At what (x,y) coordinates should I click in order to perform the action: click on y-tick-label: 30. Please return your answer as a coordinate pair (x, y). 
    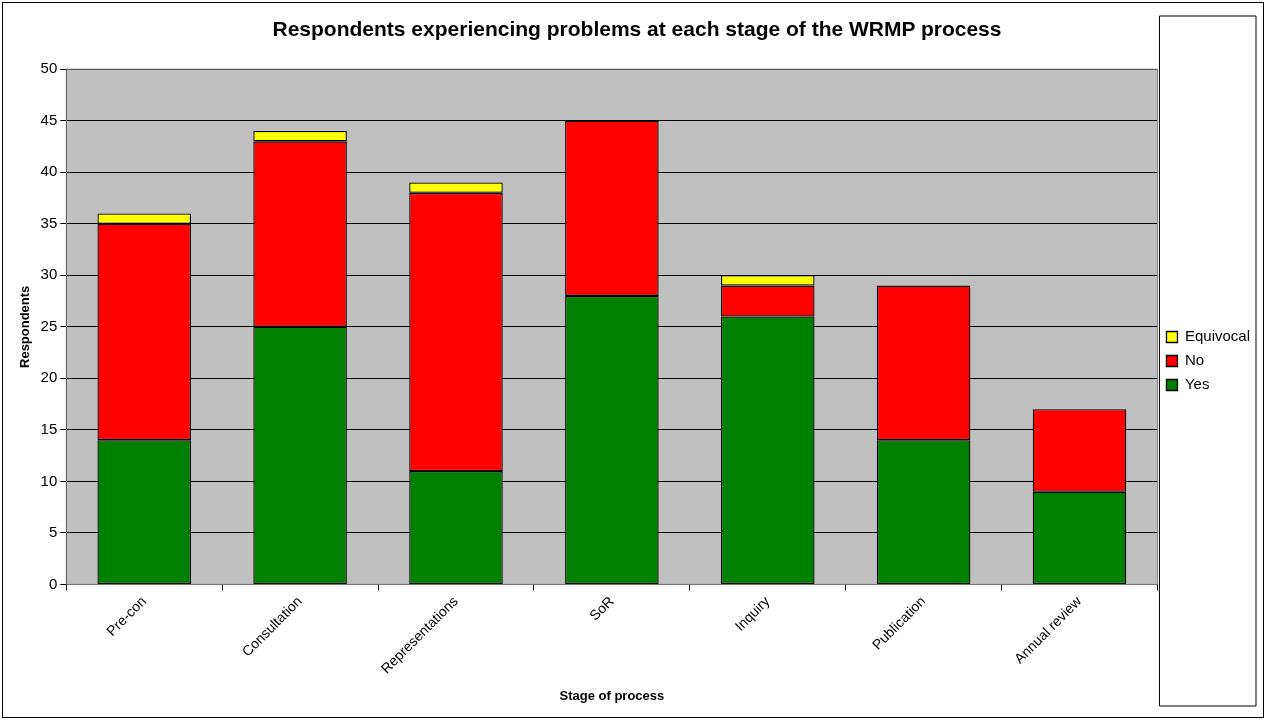
    Looking at the image, I should click on (49, 274).